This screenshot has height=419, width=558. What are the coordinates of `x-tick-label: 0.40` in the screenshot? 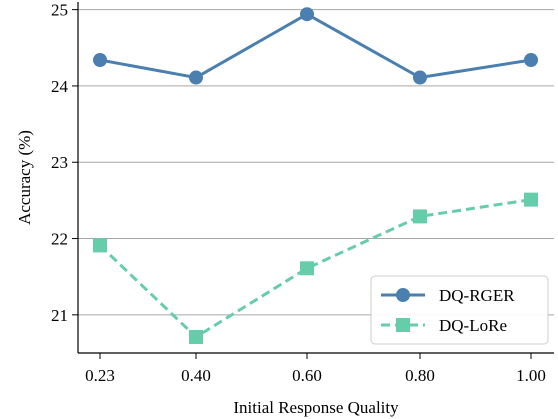 It's located at (196, 375).